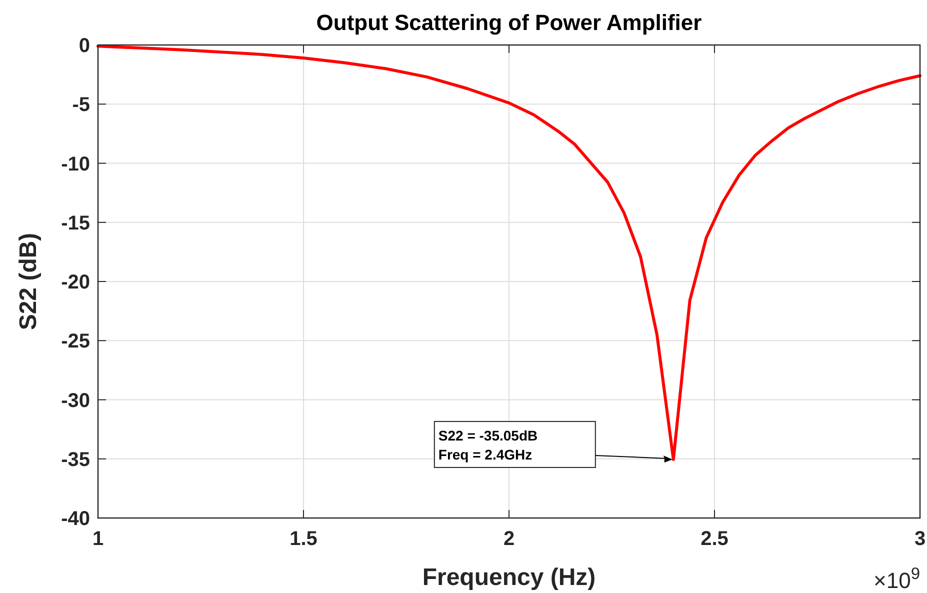  What do you see at coordinates (84, 46) in the screenshot?
I see `y-tick-label: 0` at bounding box center [84, 46].